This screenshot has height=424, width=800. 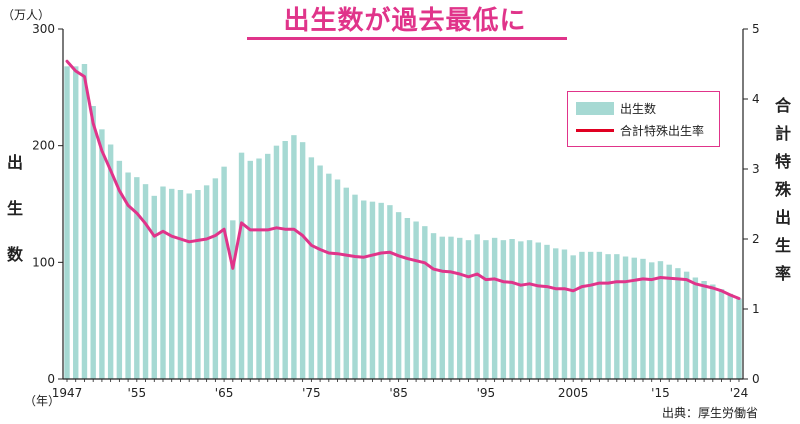 What do you see at coordinates (660, 393) in the screenshot?
I see `x-tick-label: '15` at bounding box center [660, 393].